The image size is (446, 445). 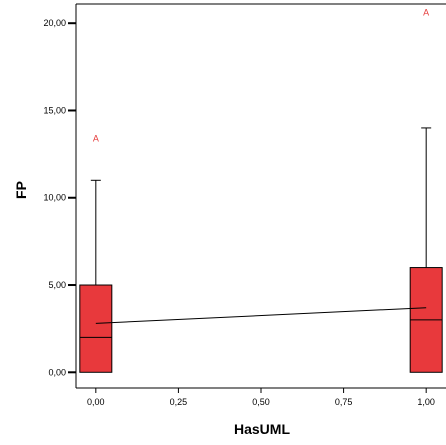 What do you see at coordinates (54, 198) in the screenshot?
I see `y-tick-label: 10,00` at bounding box center [54, 198].